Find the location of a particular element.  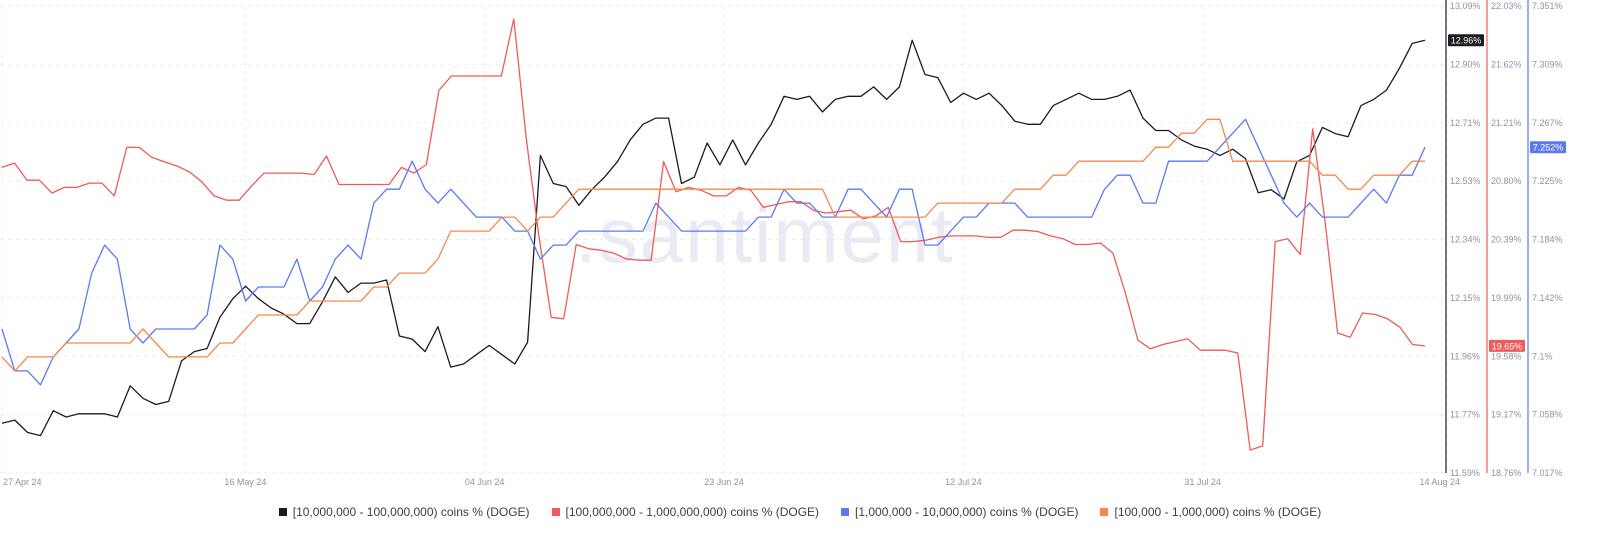

x-tick-label: 04 Jun 24 is located at coordinates (485, 482).